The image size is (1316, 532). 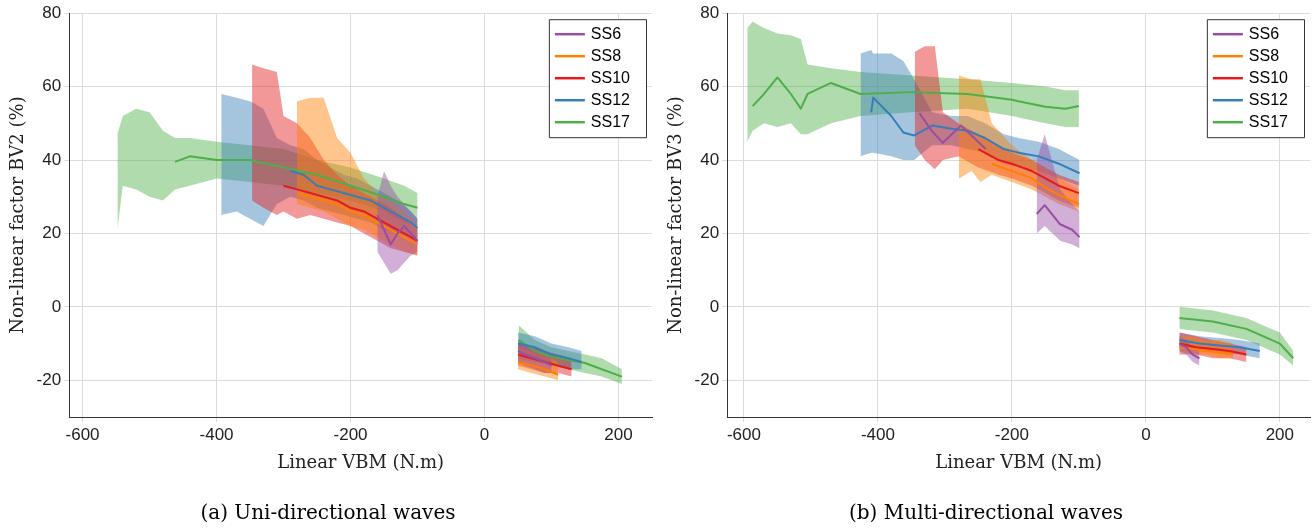 I want to click on text: (b) Multi-directional waves, so click(x=986, y=512).